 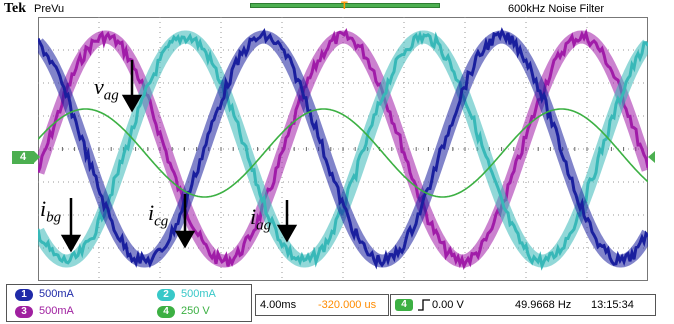 I want to click on acquisition-mode: PreVu, so click(x=49, y=9).